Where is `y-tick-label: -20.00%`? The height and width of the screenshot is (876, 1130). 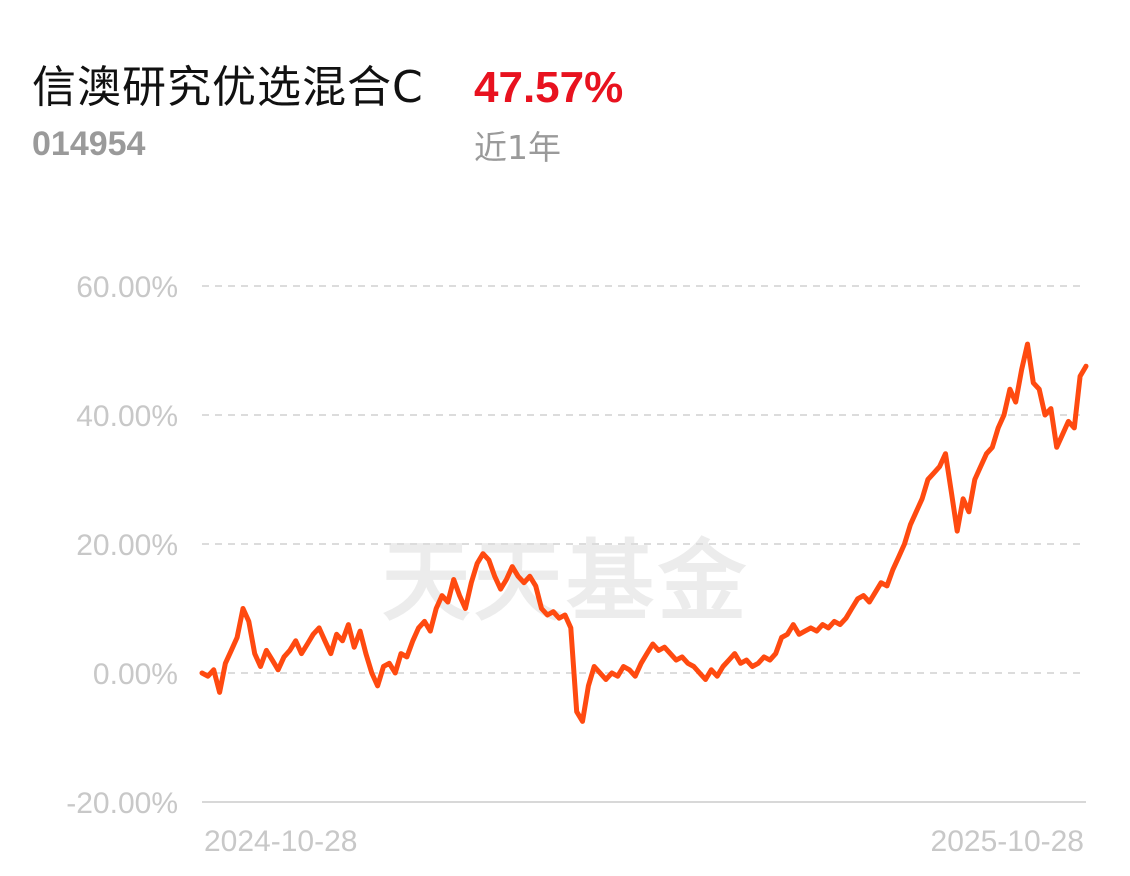 y-tick-label: -20.00% is located at coordinates (122, 803).